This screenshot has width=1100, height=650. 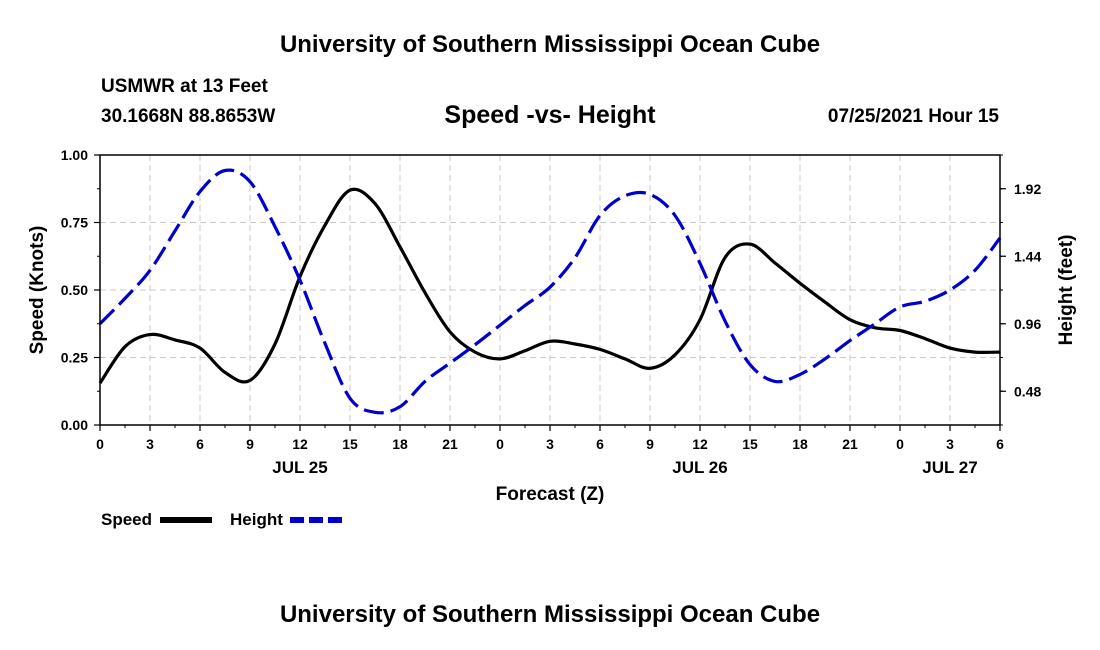 What do you see at coordinates (74, 358) in the screenshot?
I see `y-tick-label: 0.25` at bounding box center [74, 358].